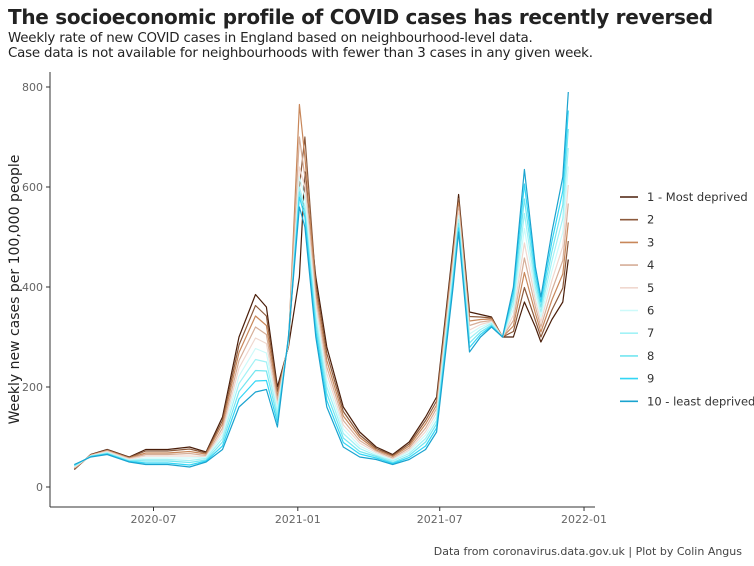 The width and height of the screenshot is (754, 566). What do you see at coordinates (154, 519) in the screenshot?
I see `x-tick-label: 2020-07` at bounding box center [154, 519].